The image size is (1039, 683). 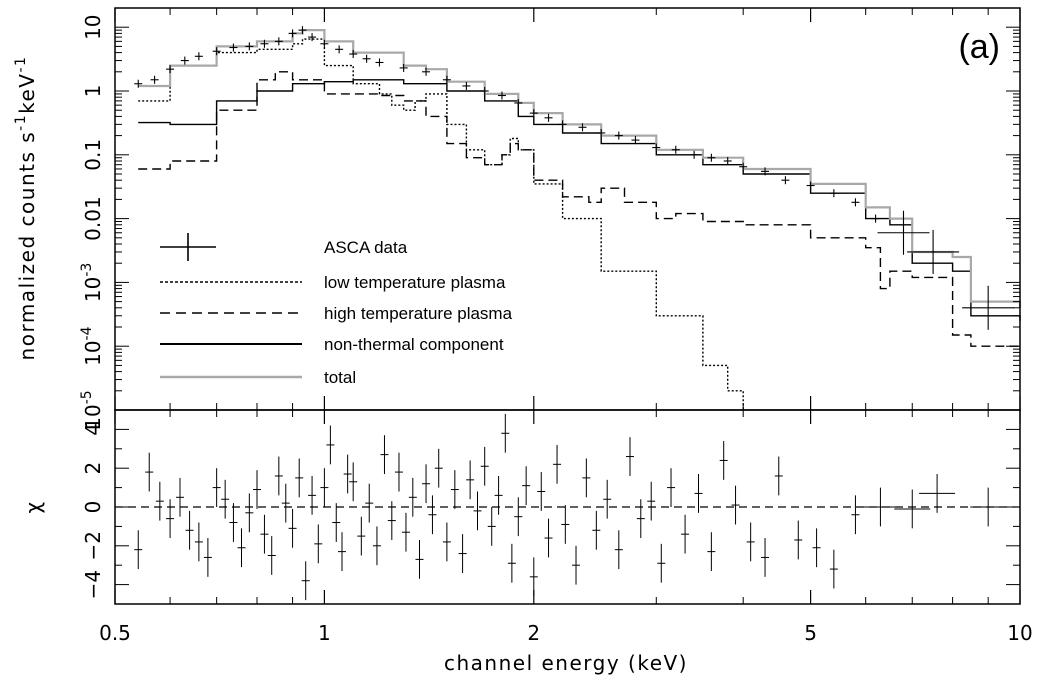 What do you see at coordinates (115, 633) in the screenshot?
I see `x-tick-label: 0.5` at bounding box center [115, 633].